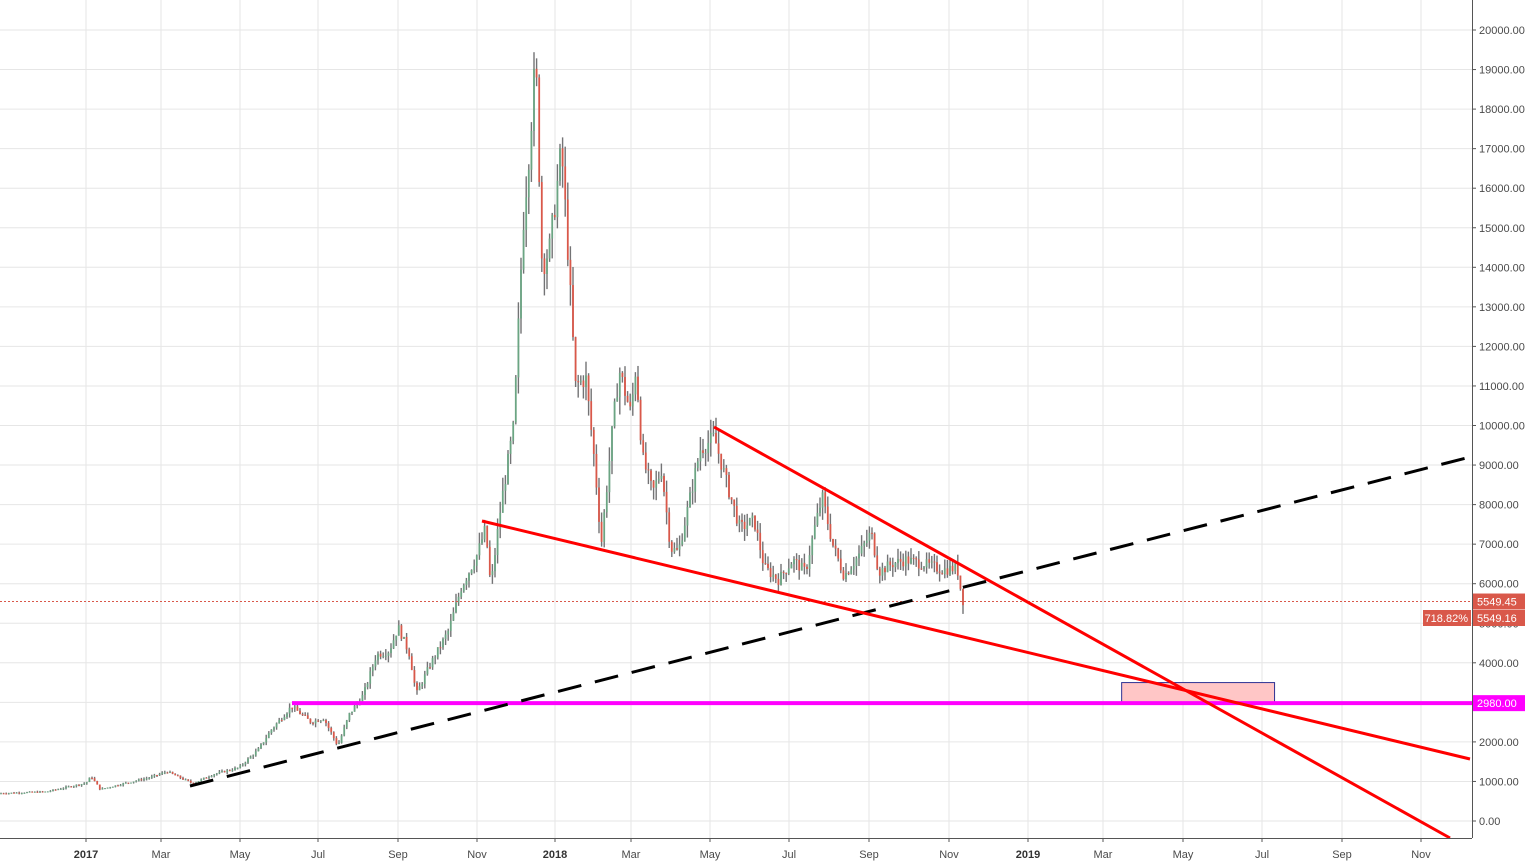 This screenshot has height=864, width=1528. What do you see at coordinates (1499, 545) in the screenshot?
I see `y-tick-label: 7000.00` at bounding box center [1499, 545].